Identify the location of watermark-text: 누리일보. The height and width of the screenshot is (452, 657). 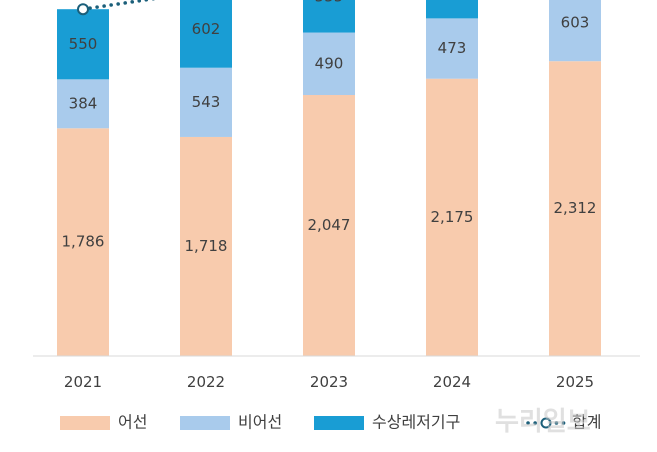
(543, 422).